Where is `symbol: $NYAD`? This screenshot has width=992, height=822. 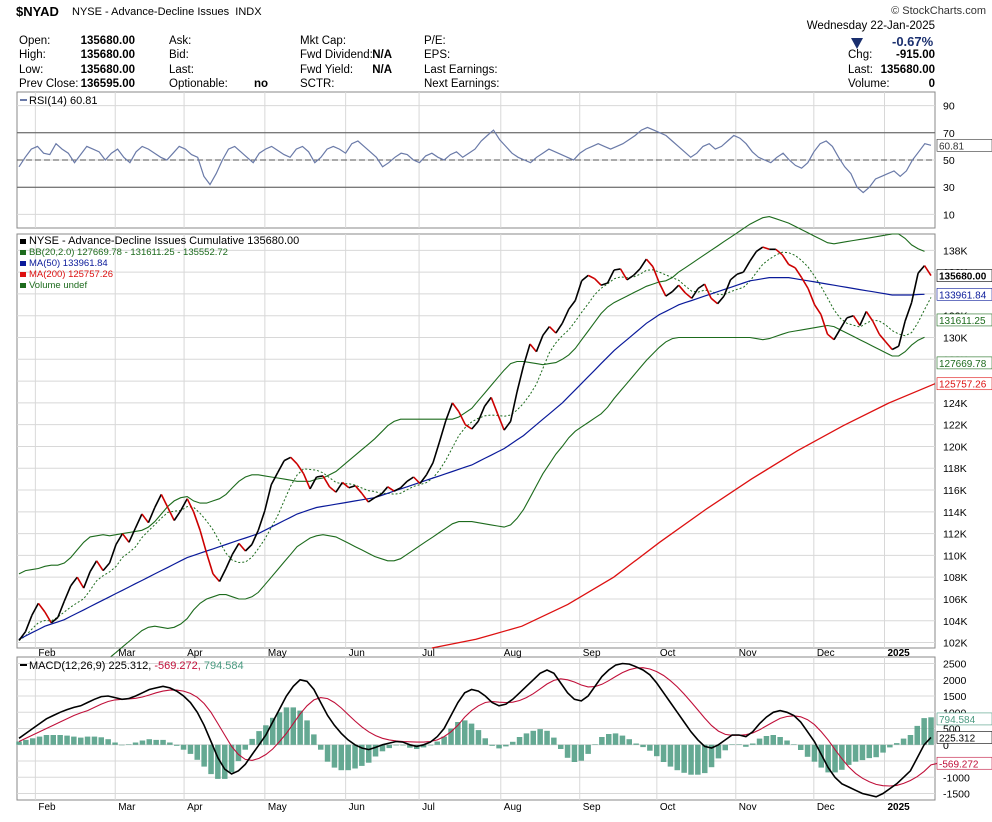 symbol: $NYAD is located at coordinates (37, 11).